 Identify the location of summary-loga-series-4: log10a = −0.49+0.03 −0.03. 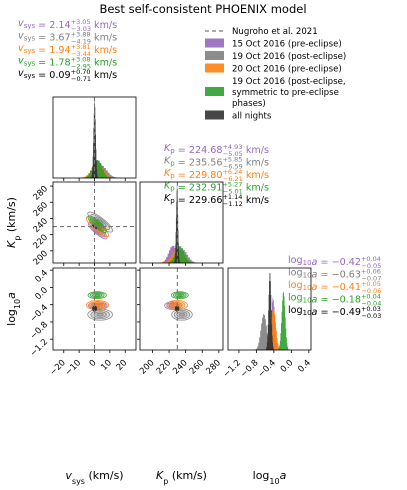
(334, 312).